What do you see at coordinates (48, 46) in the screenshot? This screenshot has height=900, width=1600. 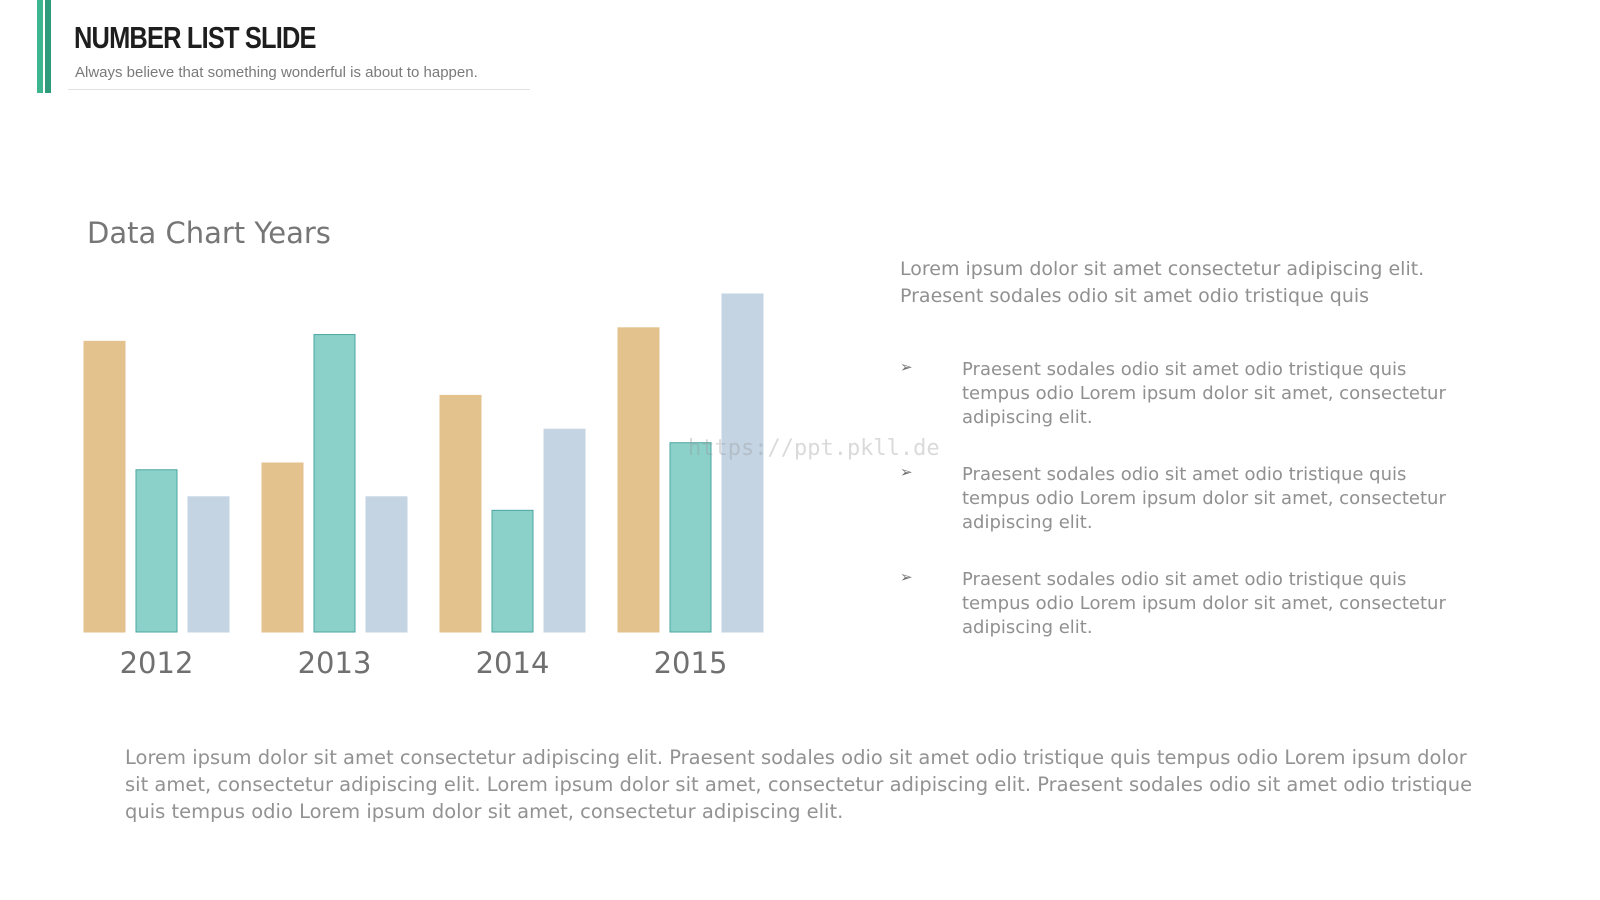 I see `title-accent-bar-secondary` at bounding box center [48, 46].